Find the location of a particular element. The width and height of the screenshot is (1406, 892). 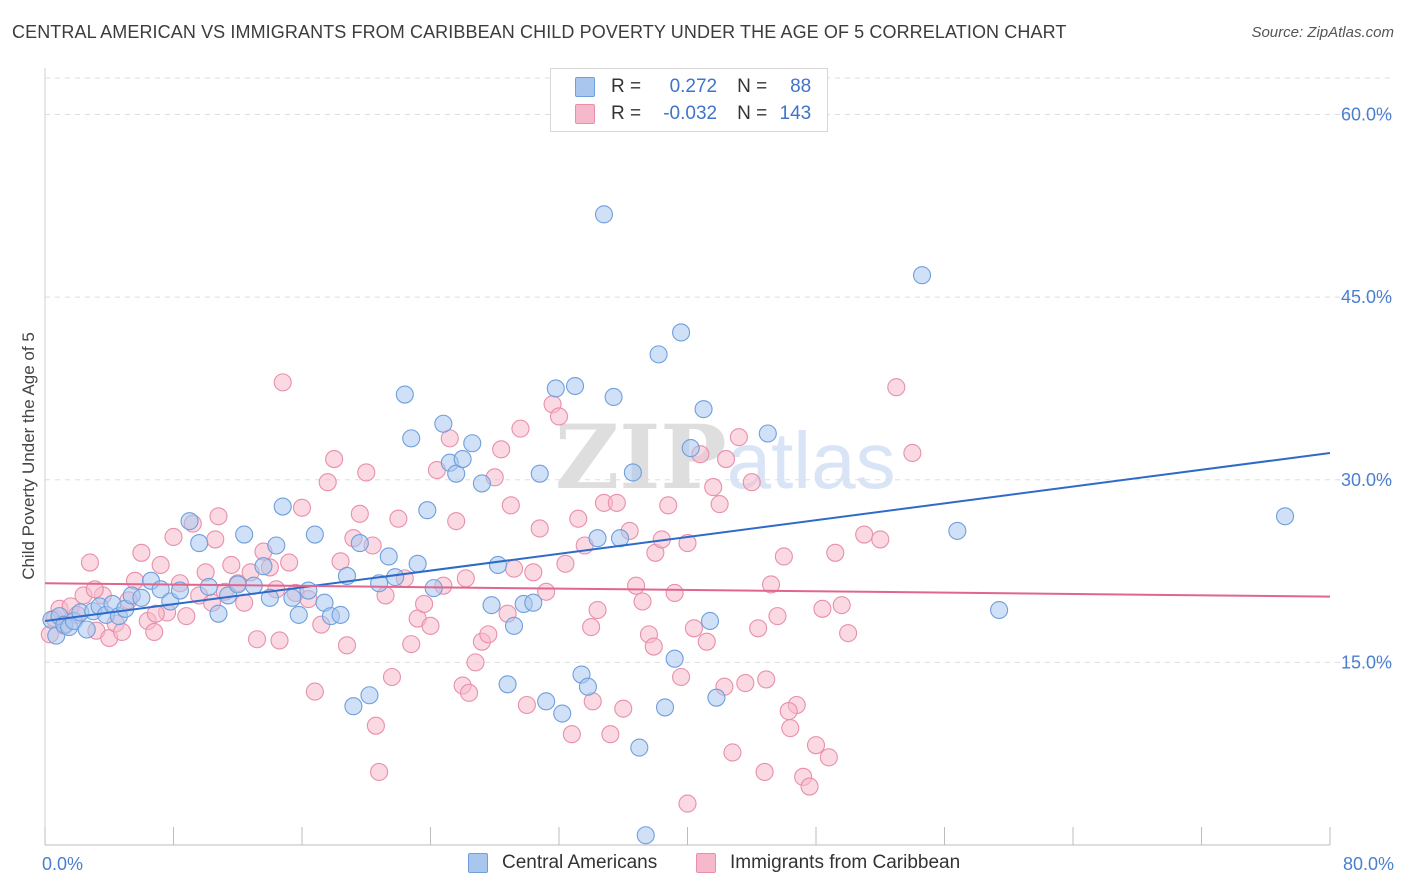

legend-r-value: 0.272 is located at coordinates (693, 86).